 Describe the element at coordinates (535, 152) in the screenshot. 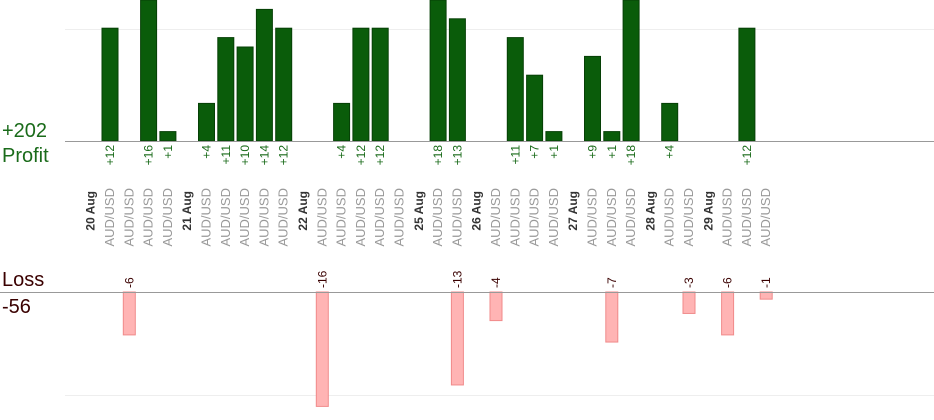

I see `profit-value-label: +7` at that location.